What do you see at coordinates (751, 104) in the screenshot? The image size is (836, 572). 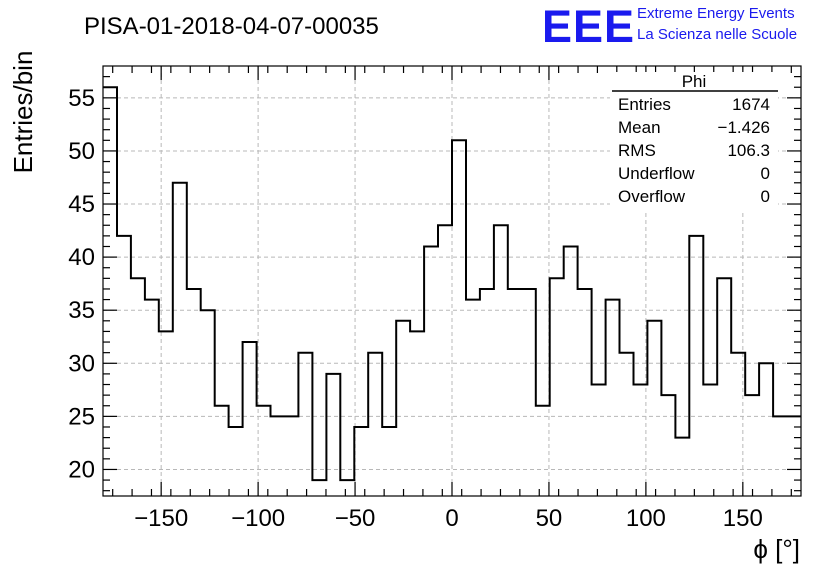 I see `stats-value-entries: 1674` at bounding box center [751, 104].